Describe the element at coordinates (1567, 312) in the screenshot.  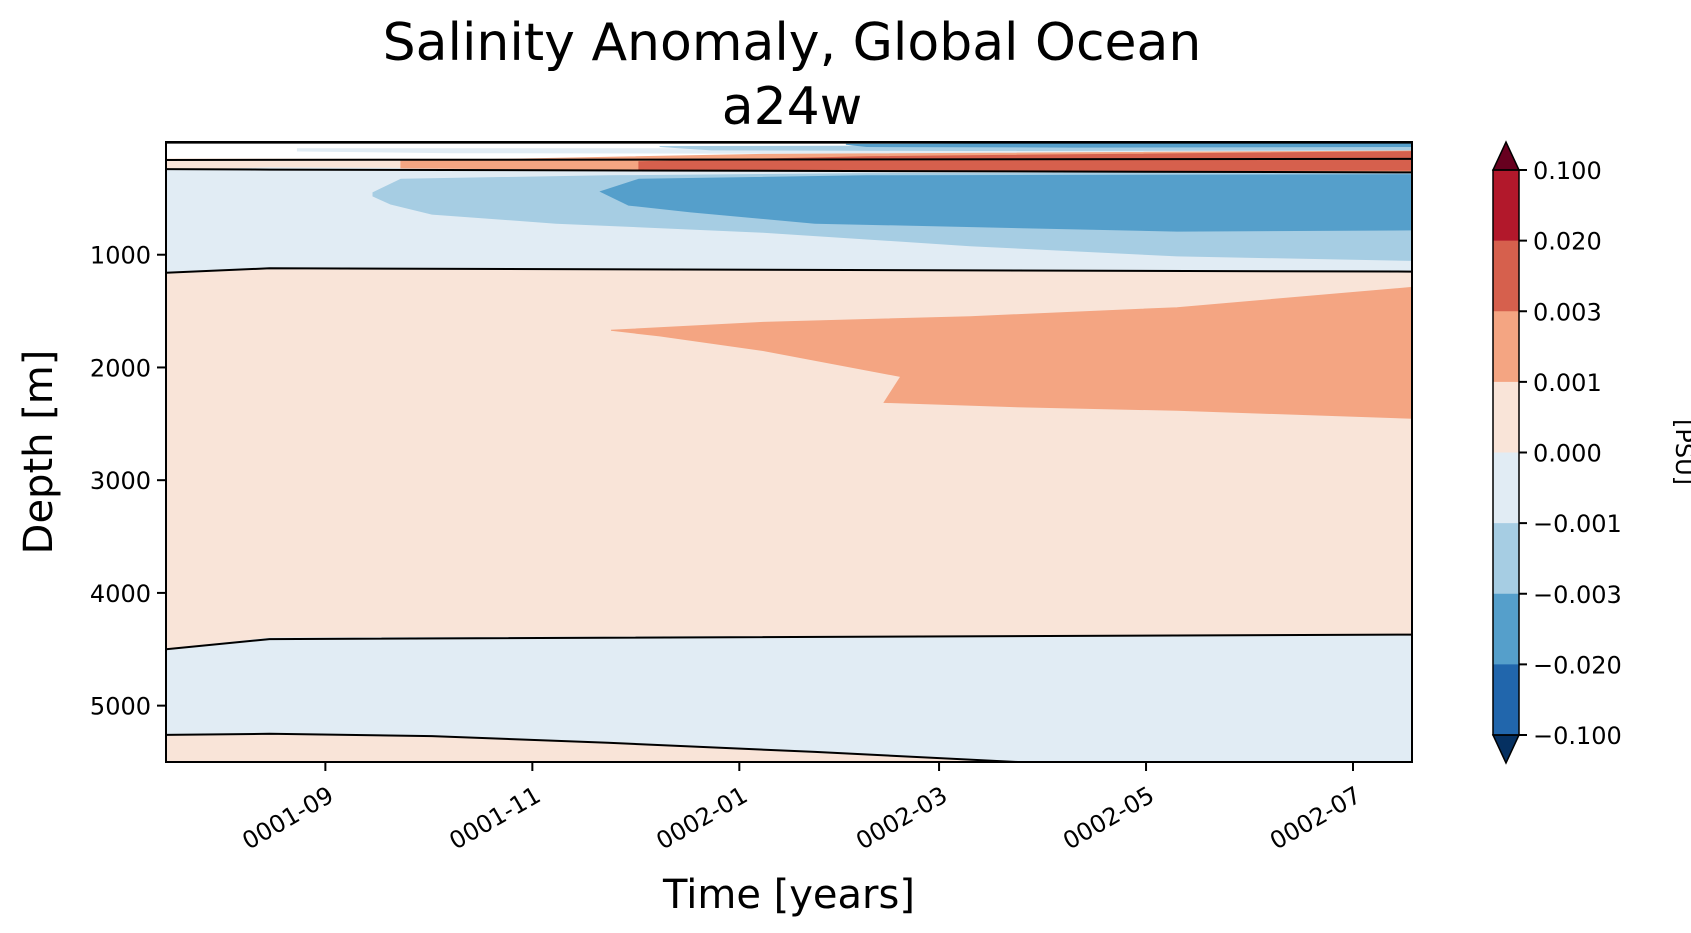
I see `colorbar-tick-label: 0.003` at that location.